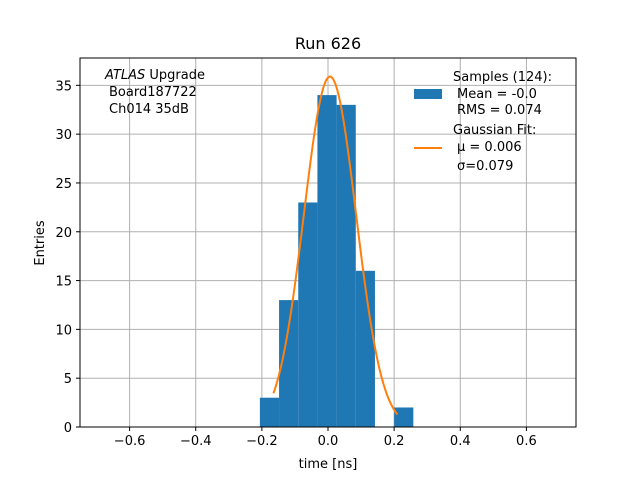 The image size is (640, 480). I want to click on y-tick-label-2: 10, so click(63, 330).